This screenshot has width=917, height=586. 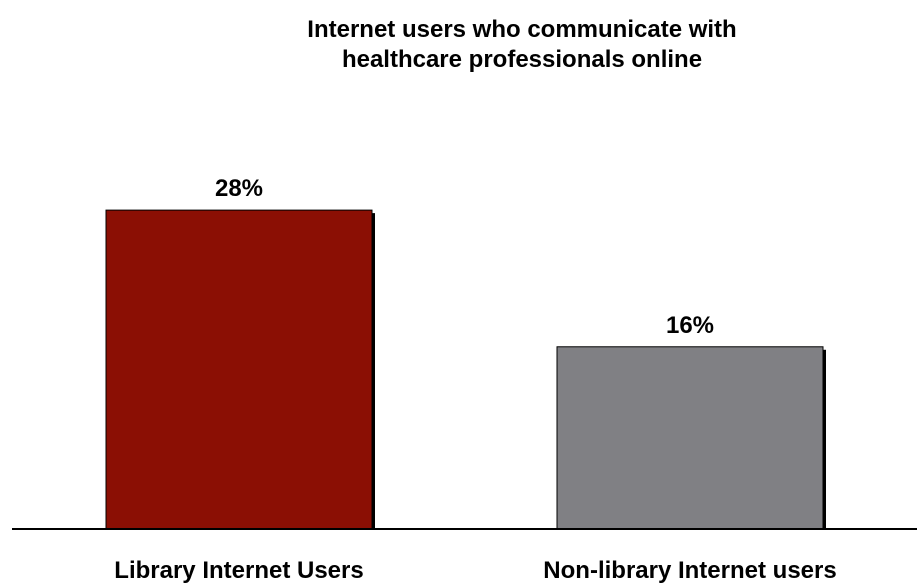 What do you see at coordinates (239, 188) in the screenshot?
I see `data-label: 28%` at bounding box center [239, 188].